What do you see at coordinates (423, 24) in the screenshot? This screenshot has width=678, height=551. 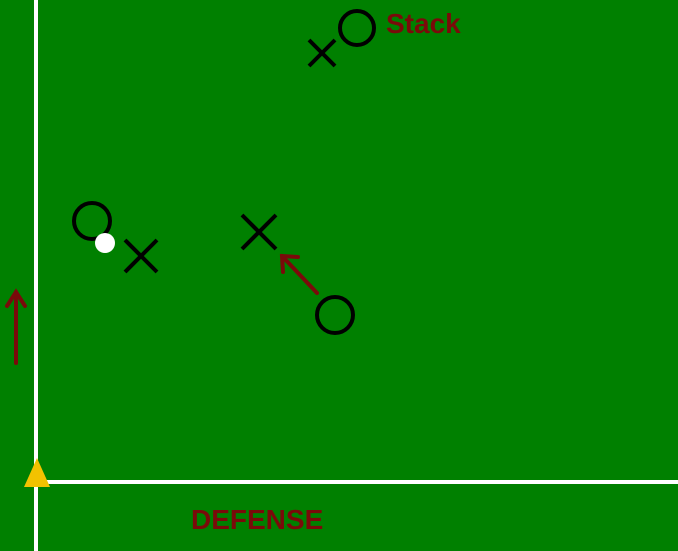 I see `stack-label: Stack` at bounding box center [423, 24].